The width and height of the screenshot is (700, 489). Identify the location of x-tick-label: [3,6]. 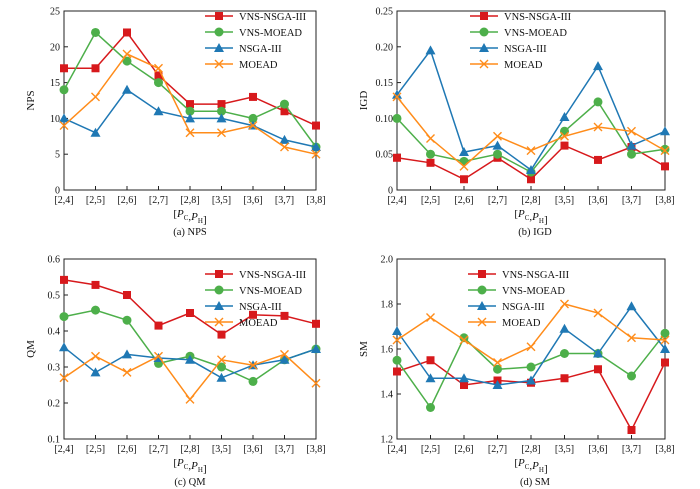
(252, 449).